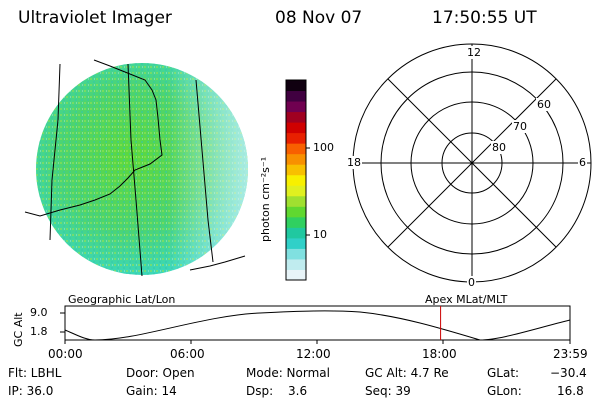 The width and height of the screenshot is (600, 400). Describe the element at coordinates (568, 373) in the screenshot. I see `glat-value: −30.4` at that location.